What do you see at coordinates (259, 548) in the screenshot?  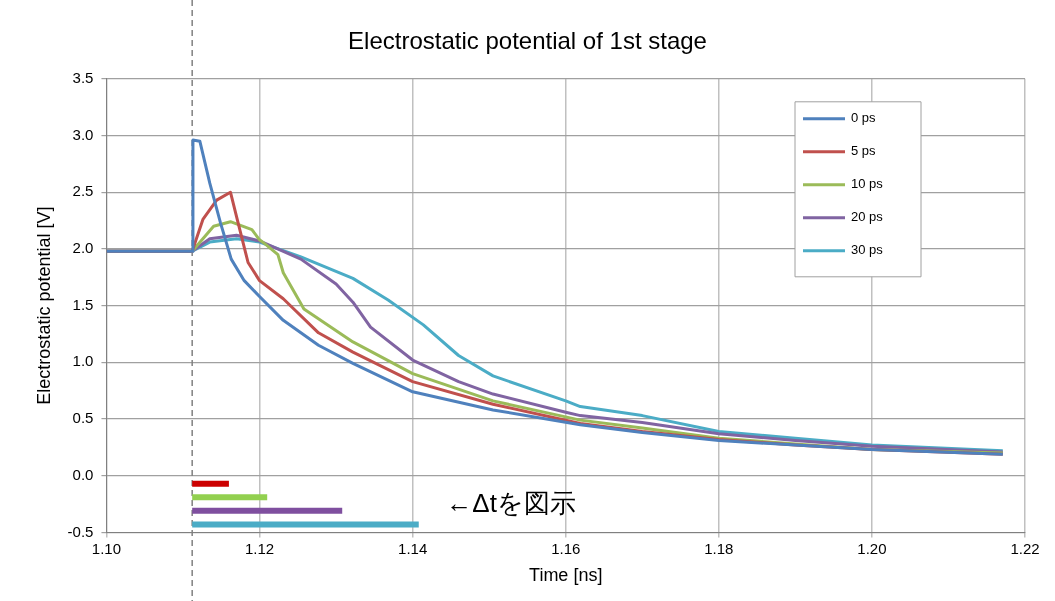 I see `x-tick-label: 1.12` at bounding box center [259, 548].